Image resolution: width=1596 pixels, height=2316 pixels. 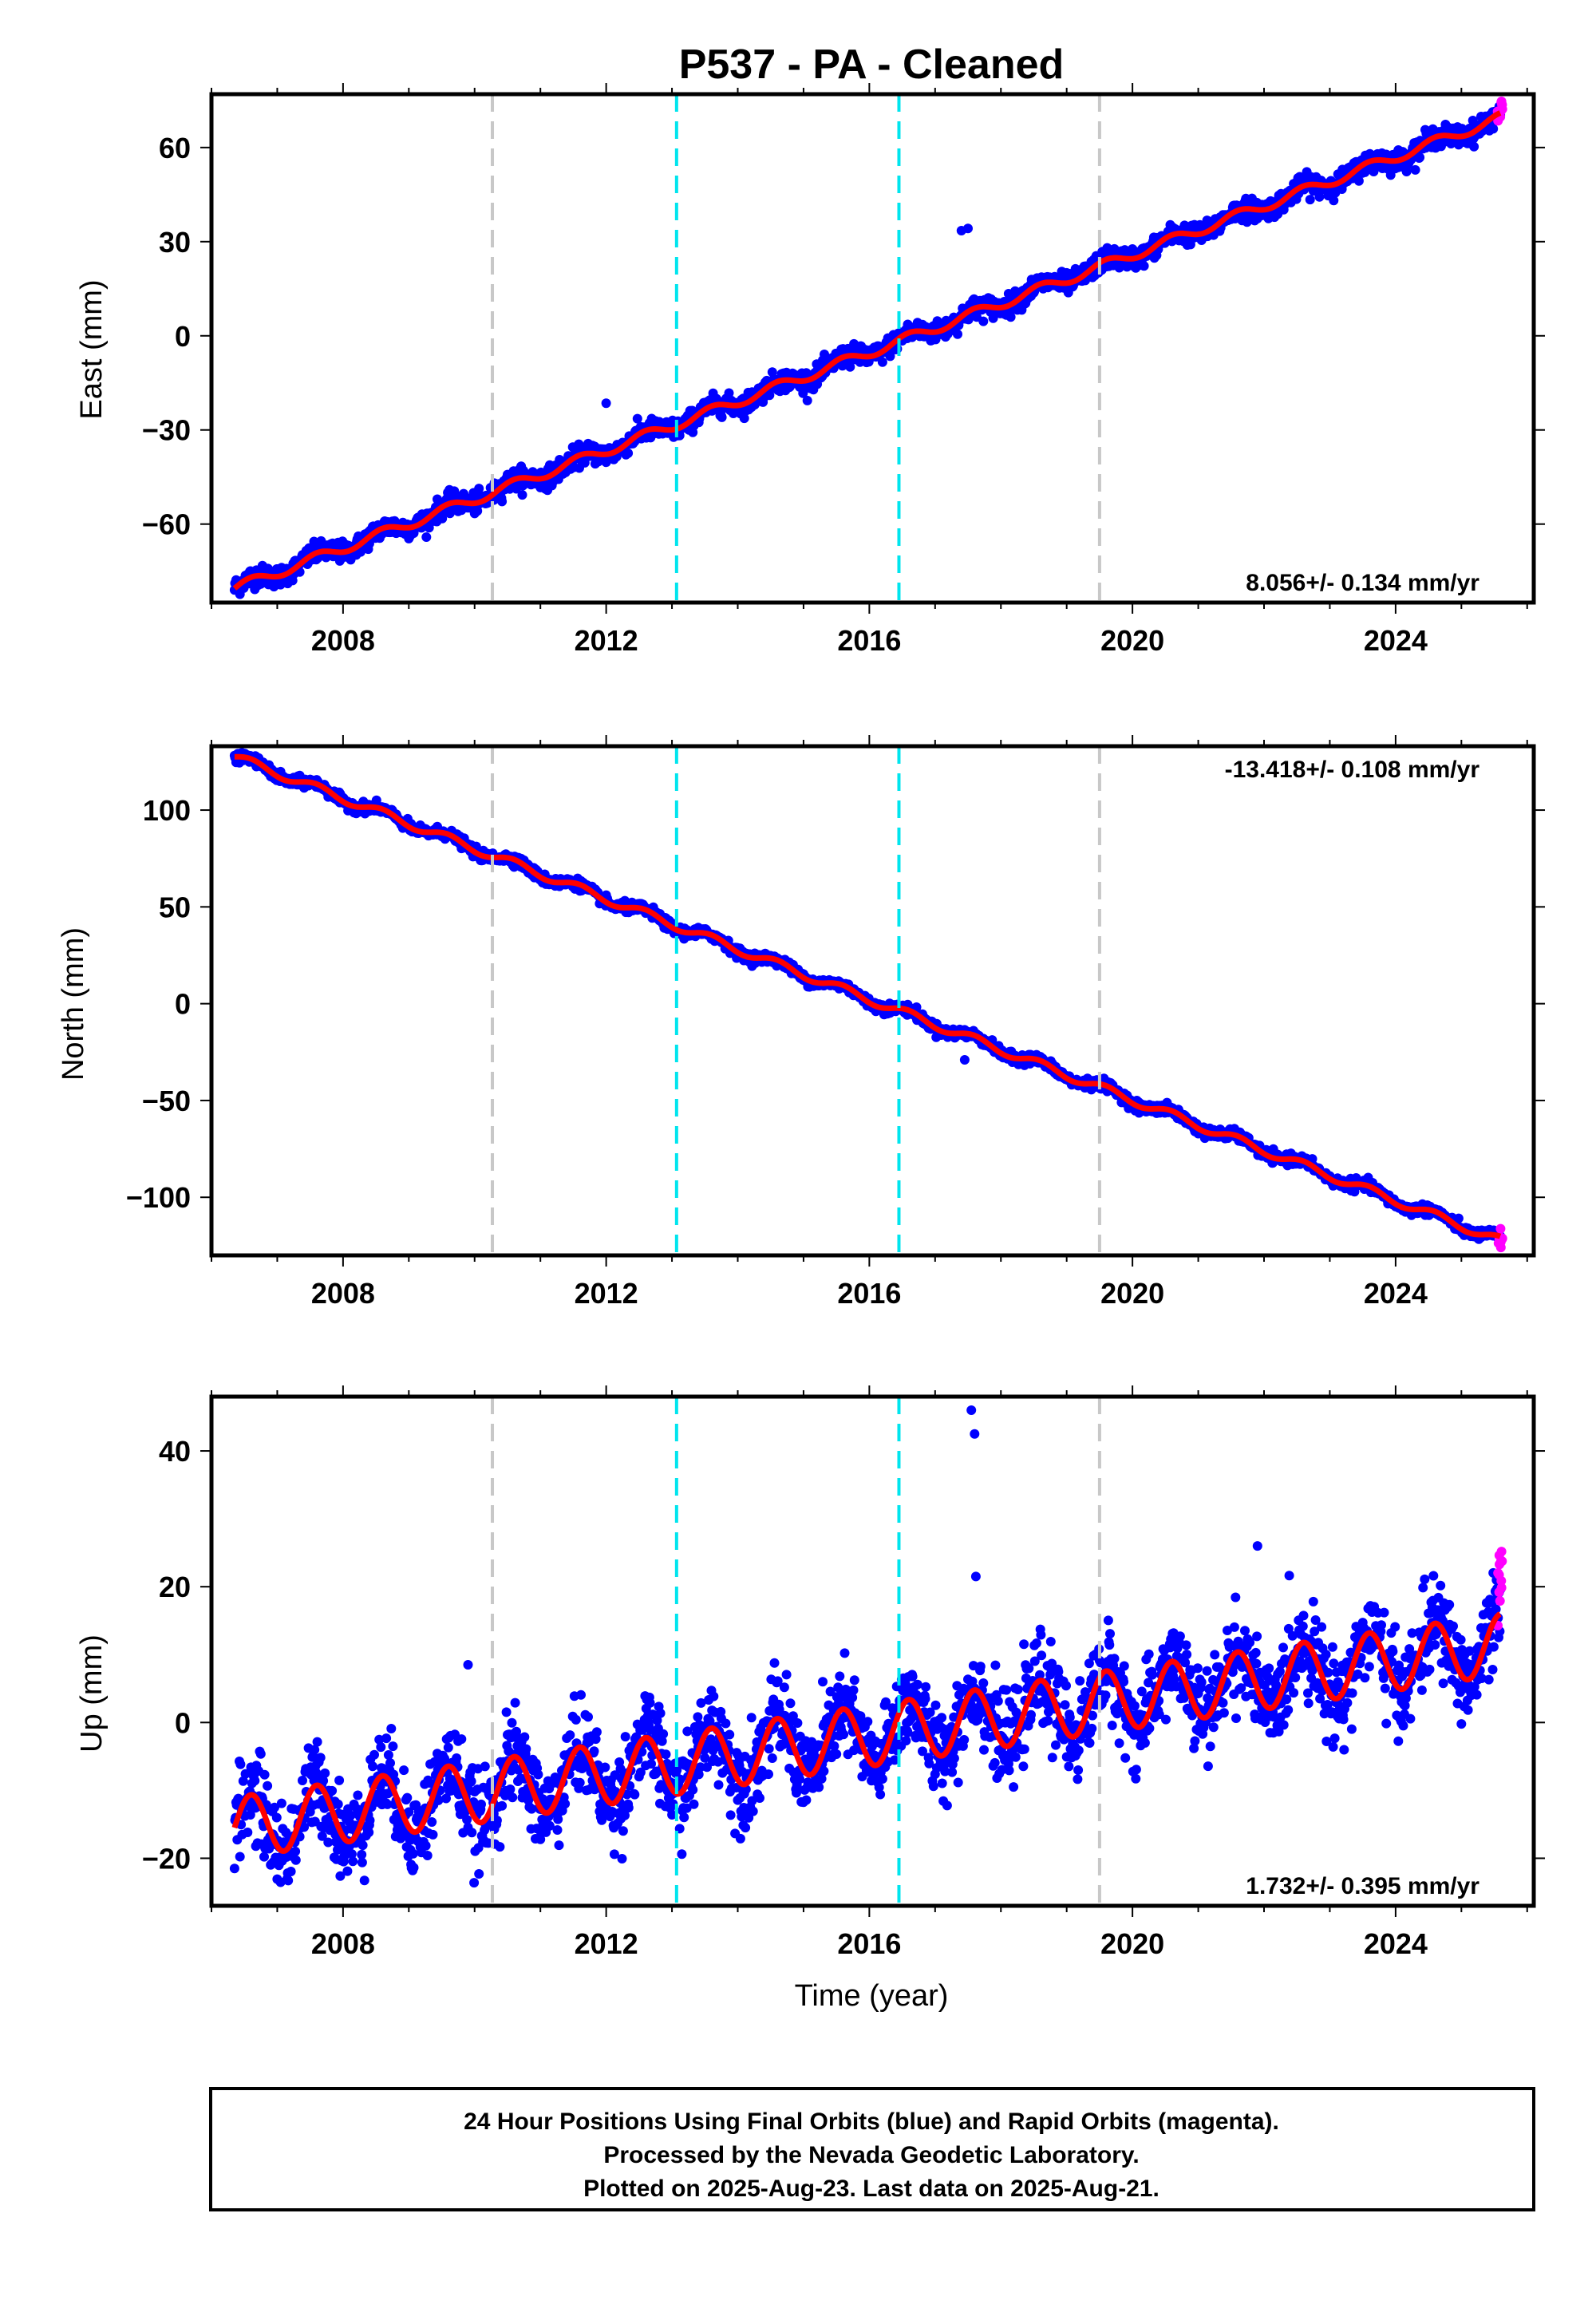 I want to click on y-tick-label: 100, so click(x=167, y=810).